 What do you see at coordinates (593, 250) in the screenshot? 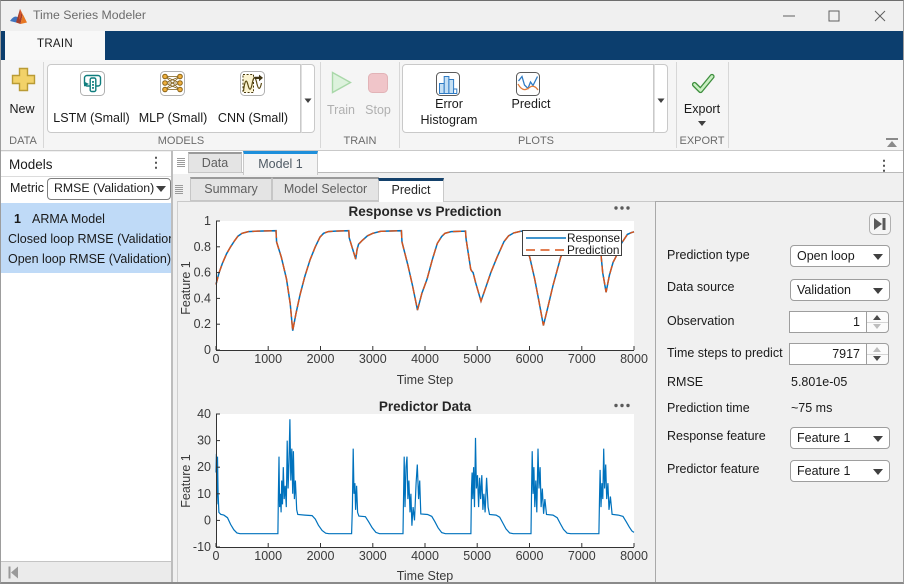
I see `svg-text: Prediction` at bounding box center [593, 250].